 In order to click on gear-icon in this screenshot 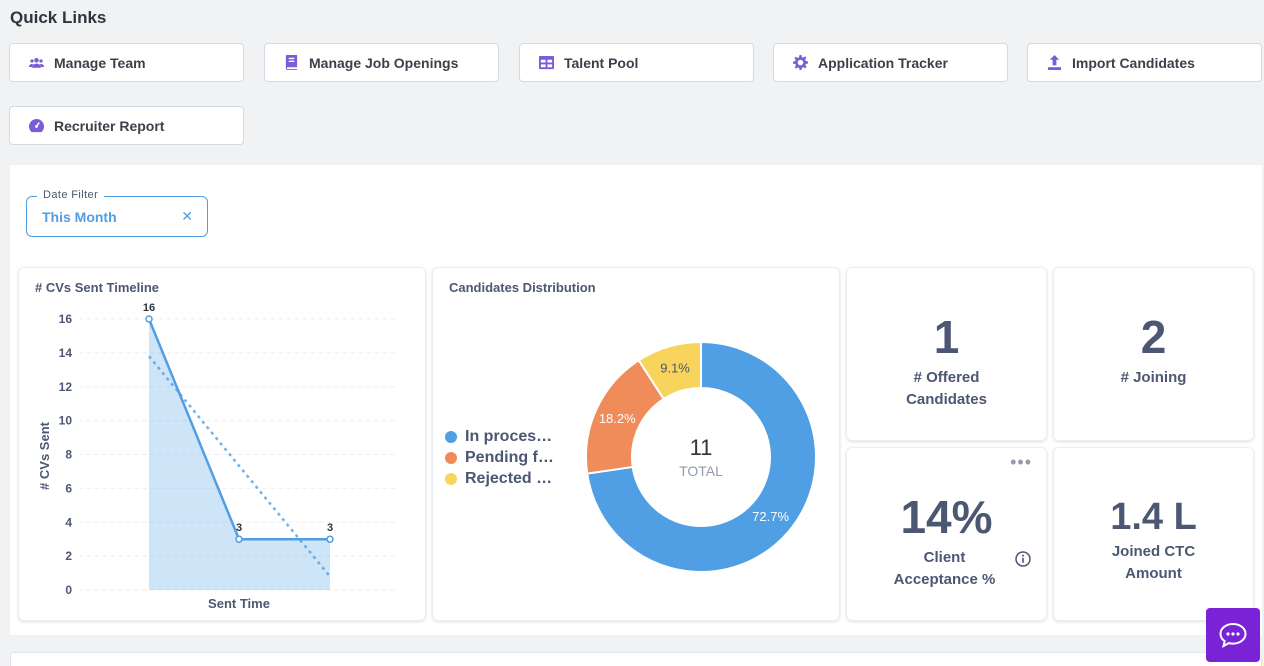, I will do `click(800, 63)`.